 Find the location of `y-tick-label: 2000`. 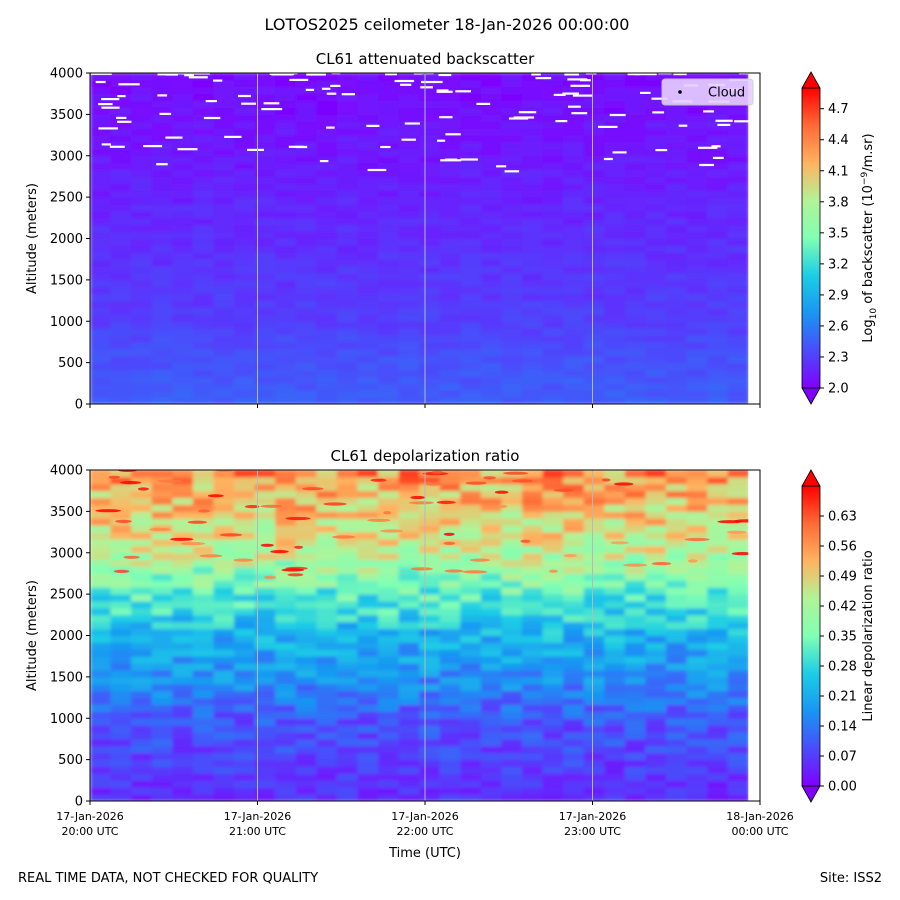

y-tick-label: 2000 is located at coordinates (66, 636).